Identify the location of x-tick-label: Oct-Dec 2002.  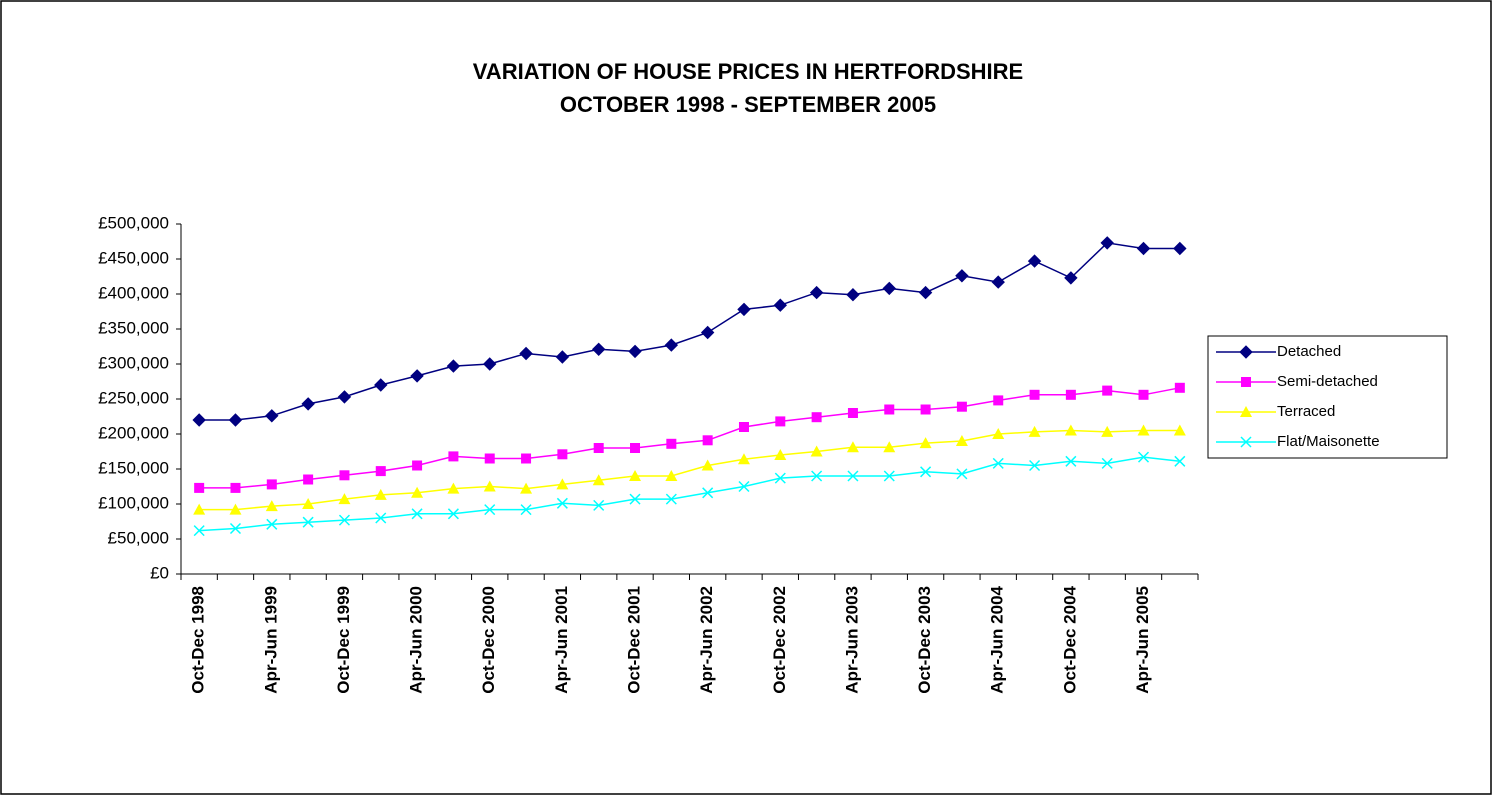
(779, 640).